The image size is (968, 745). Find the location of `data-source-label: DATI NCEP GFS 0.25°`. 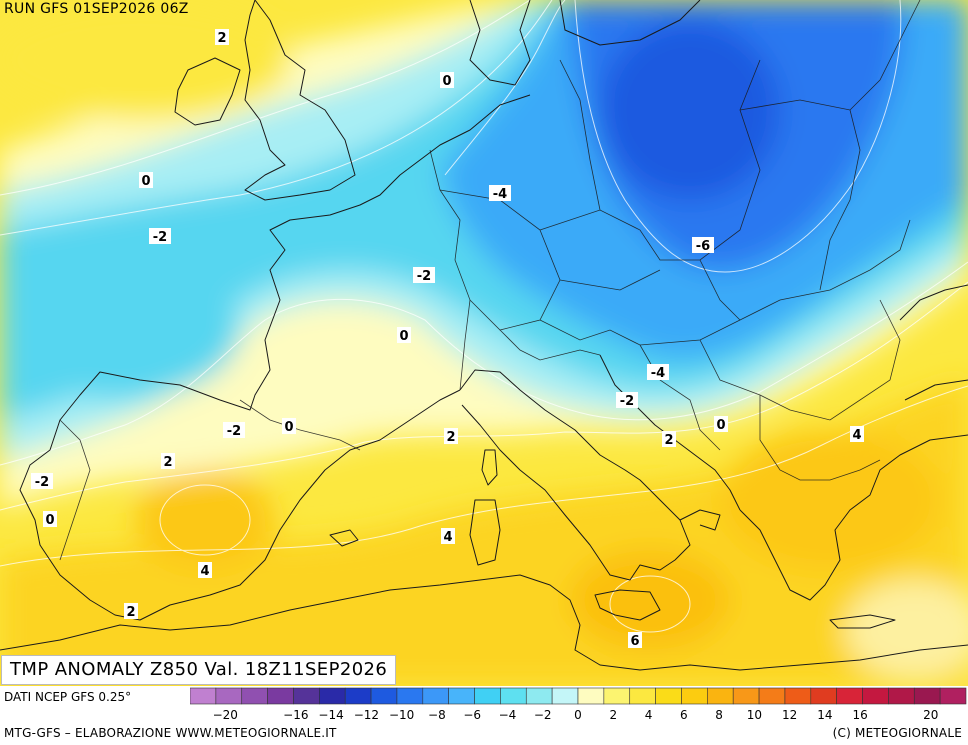

data-source-label: DATI NCEP GFS 0.25° is located at coordinates (68, 697).